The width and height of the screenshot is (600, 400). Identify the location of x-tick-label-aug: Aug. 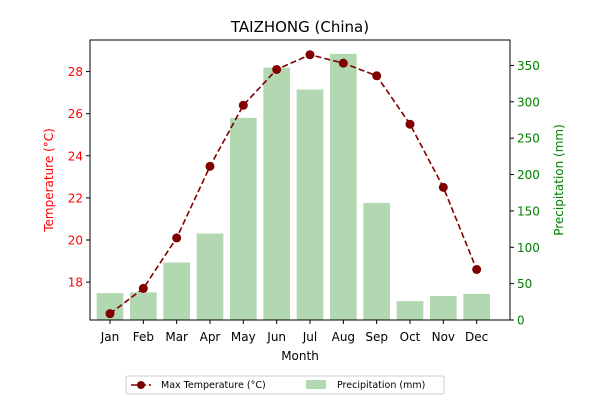
(343, 337).